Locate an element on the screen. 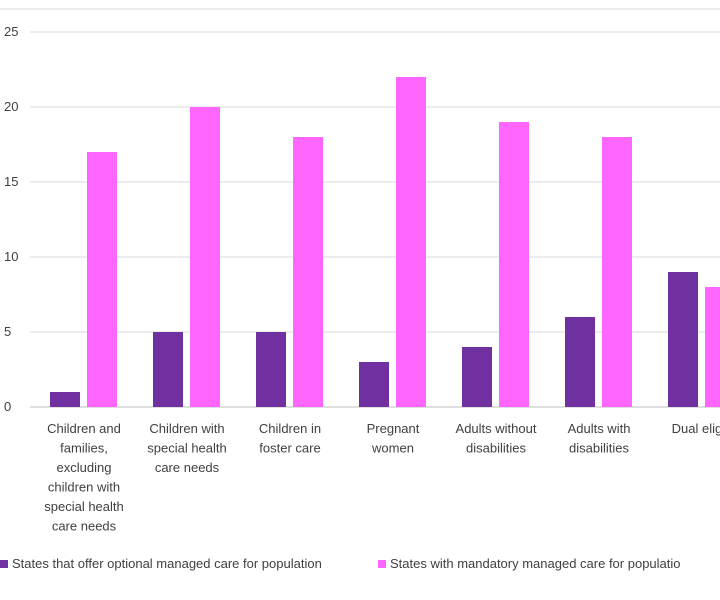  y-tick-label: 10 is located at coordinates (11, 256).